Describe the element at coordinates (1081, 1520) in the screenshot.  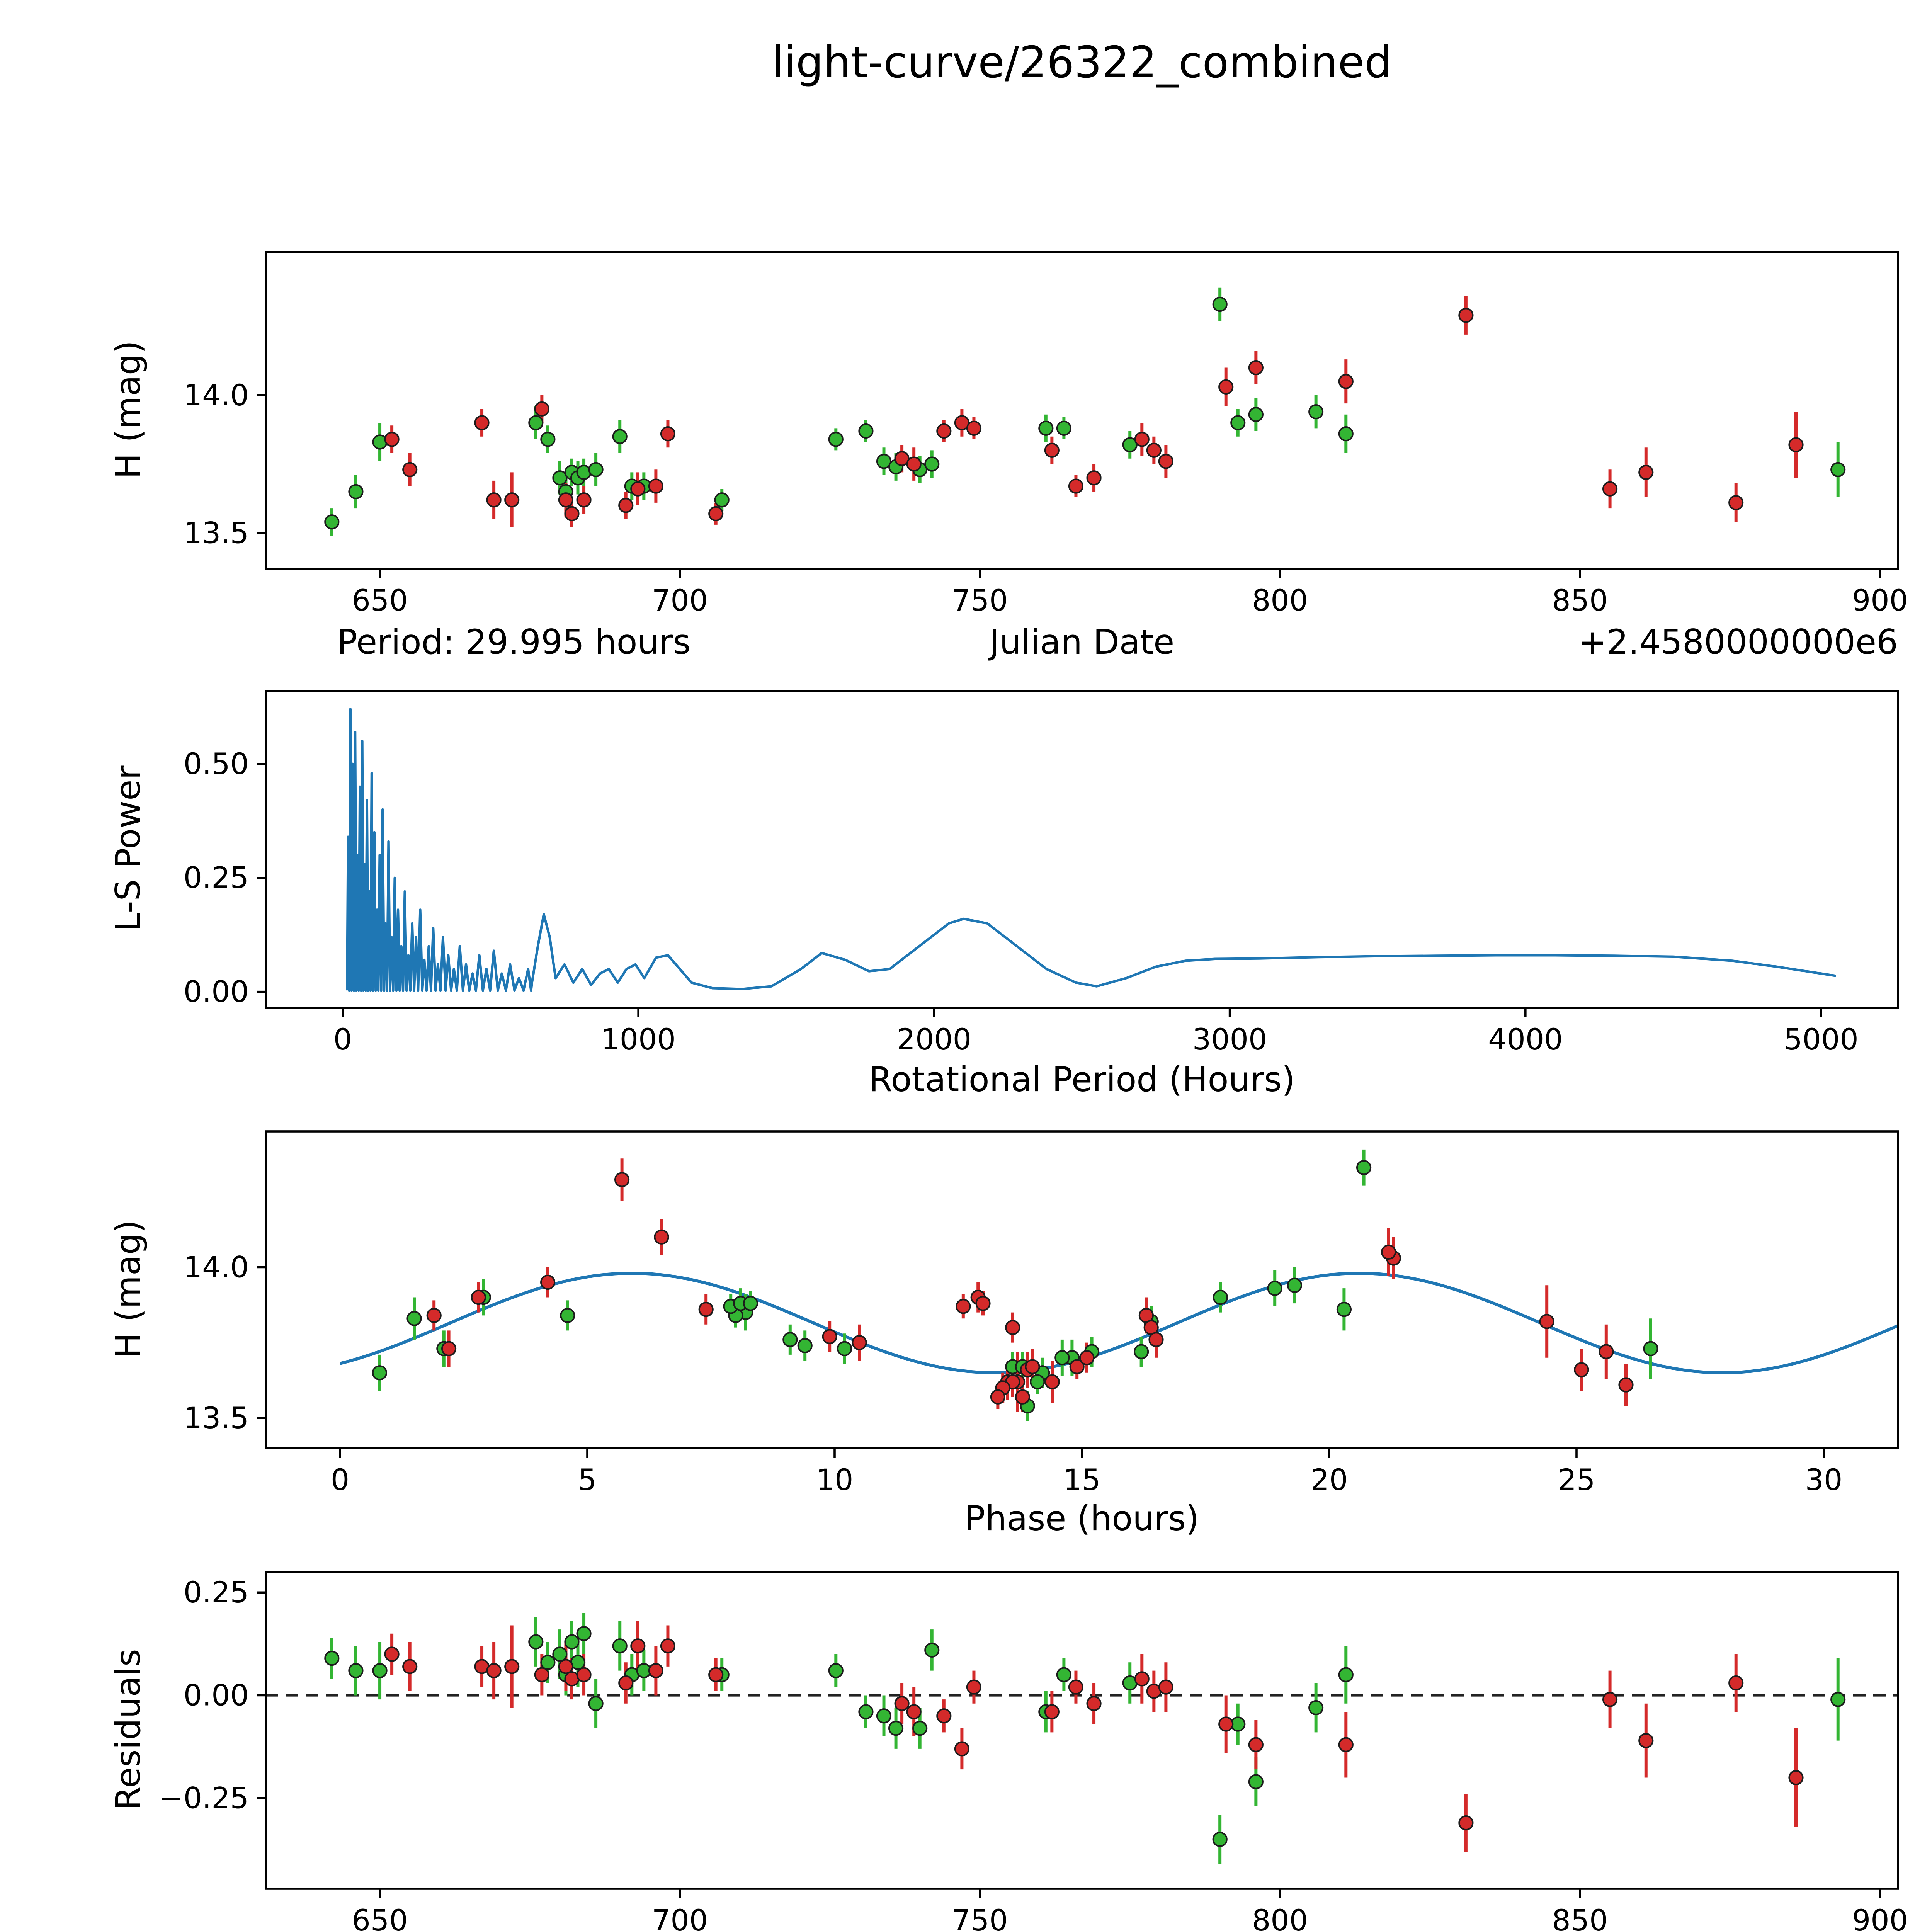
I see `panel3-xlabel: Phase (hours)` at that location.